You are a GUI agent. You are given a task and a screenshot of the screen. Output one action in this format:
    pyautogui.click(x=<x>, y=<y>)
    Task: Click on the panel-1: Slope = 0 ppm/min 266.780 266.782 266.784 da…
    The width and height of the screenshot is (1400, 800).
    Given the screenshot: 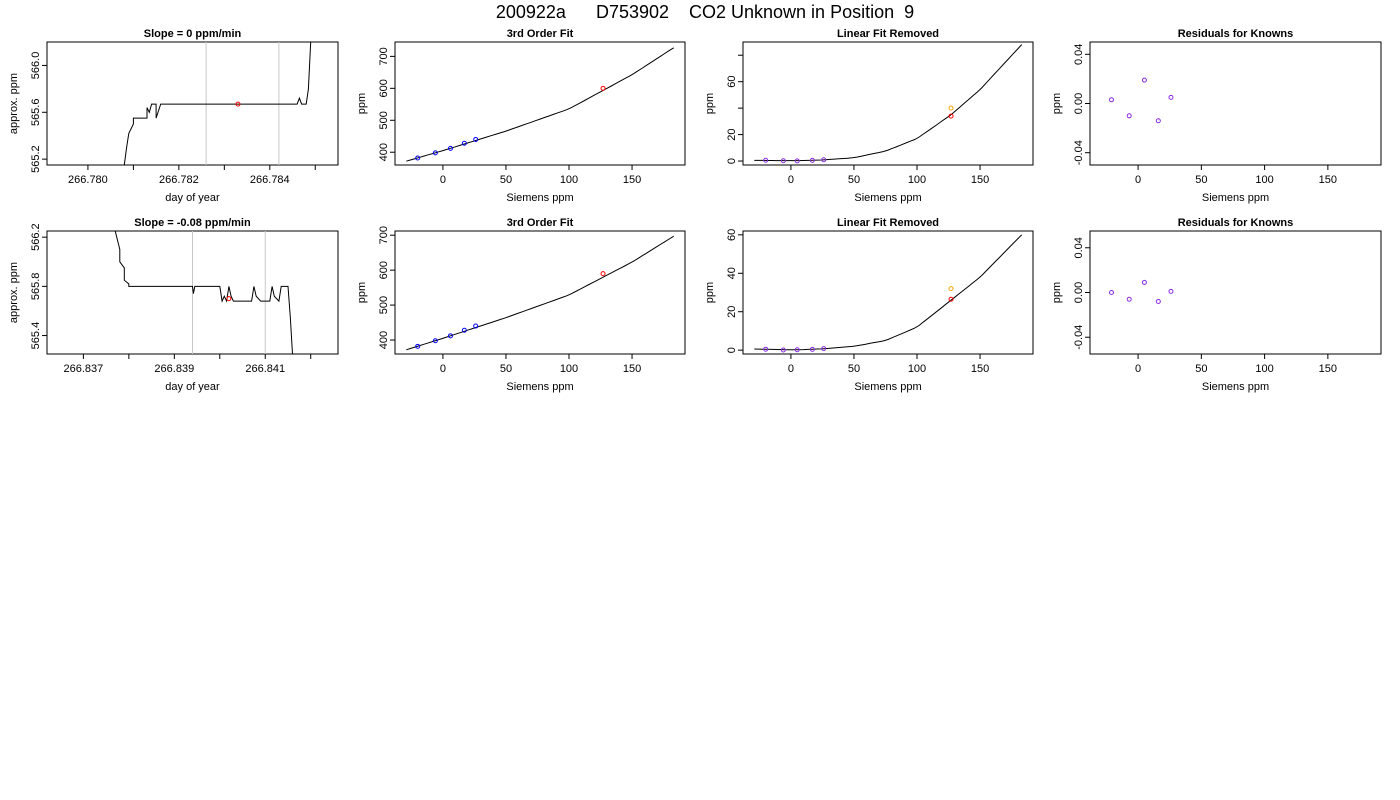 What is the action you would take?
    pyautogui.click(x=173, y=116)
    